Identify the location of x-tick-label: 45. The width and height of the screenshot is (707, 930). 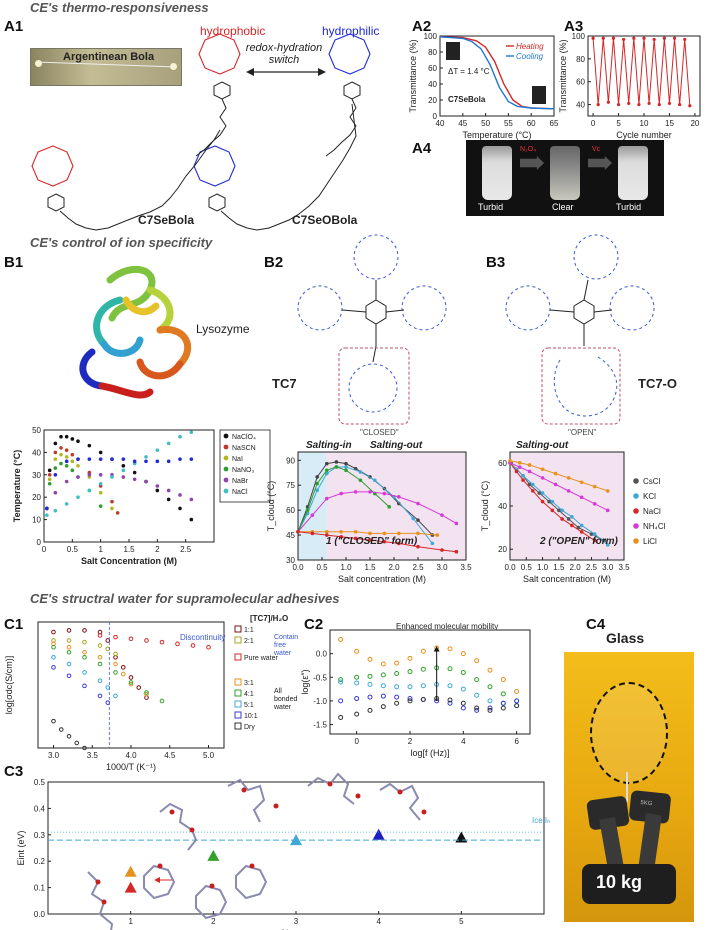
(462, 123).